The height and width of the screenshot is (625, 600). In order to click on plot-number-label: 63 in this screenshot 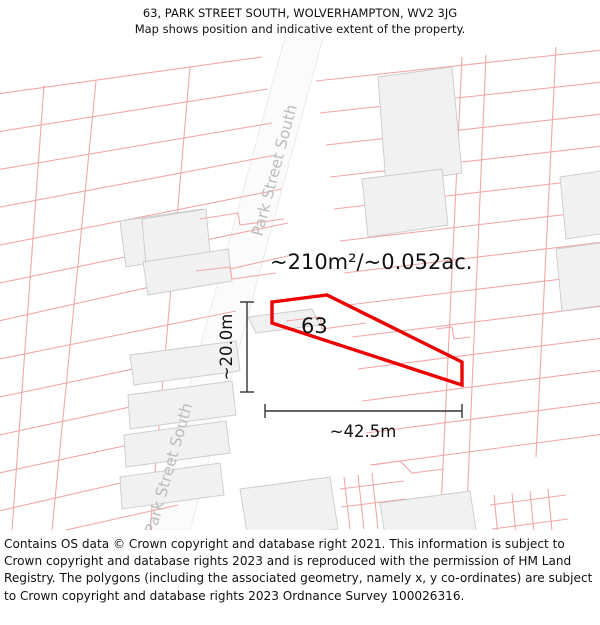, I will do `click(314, 326)`.